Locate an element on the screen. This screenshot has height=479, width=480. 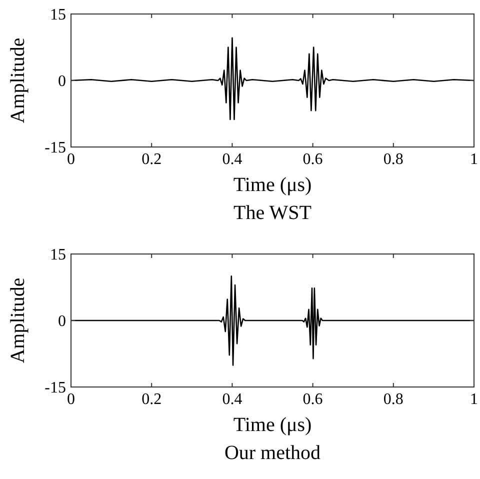
line-series is located at coordinates (272, 78).